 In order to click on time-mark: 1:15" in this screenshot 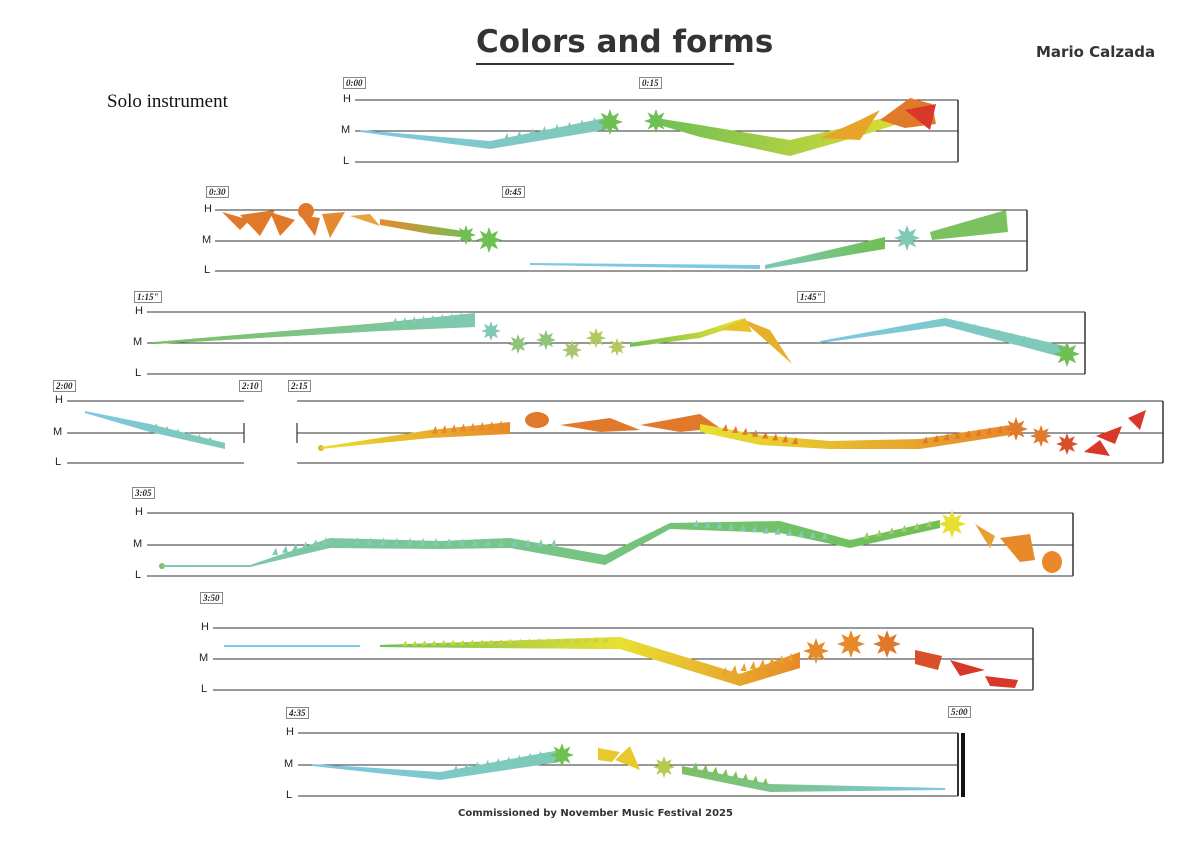, I will do `click(148, 297)`.